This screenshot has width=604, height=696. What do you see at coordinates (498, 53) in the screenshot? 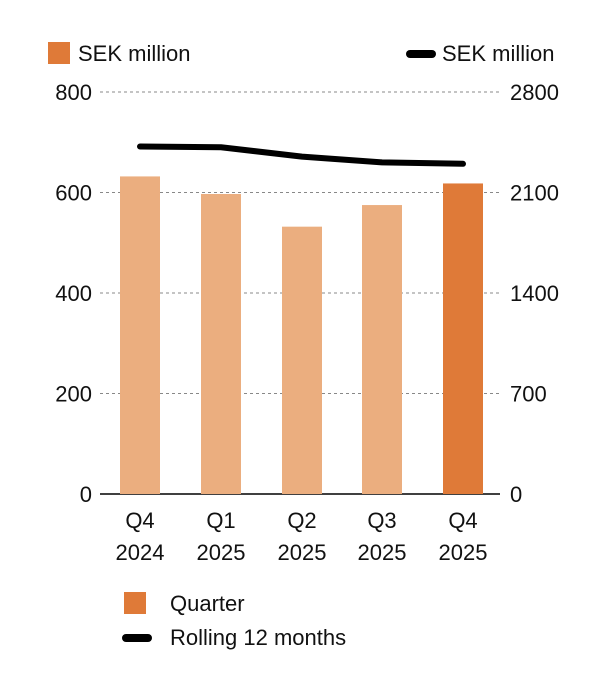
I see `right-axis-unit-label: SEK million` at bounding box center [498, 53].